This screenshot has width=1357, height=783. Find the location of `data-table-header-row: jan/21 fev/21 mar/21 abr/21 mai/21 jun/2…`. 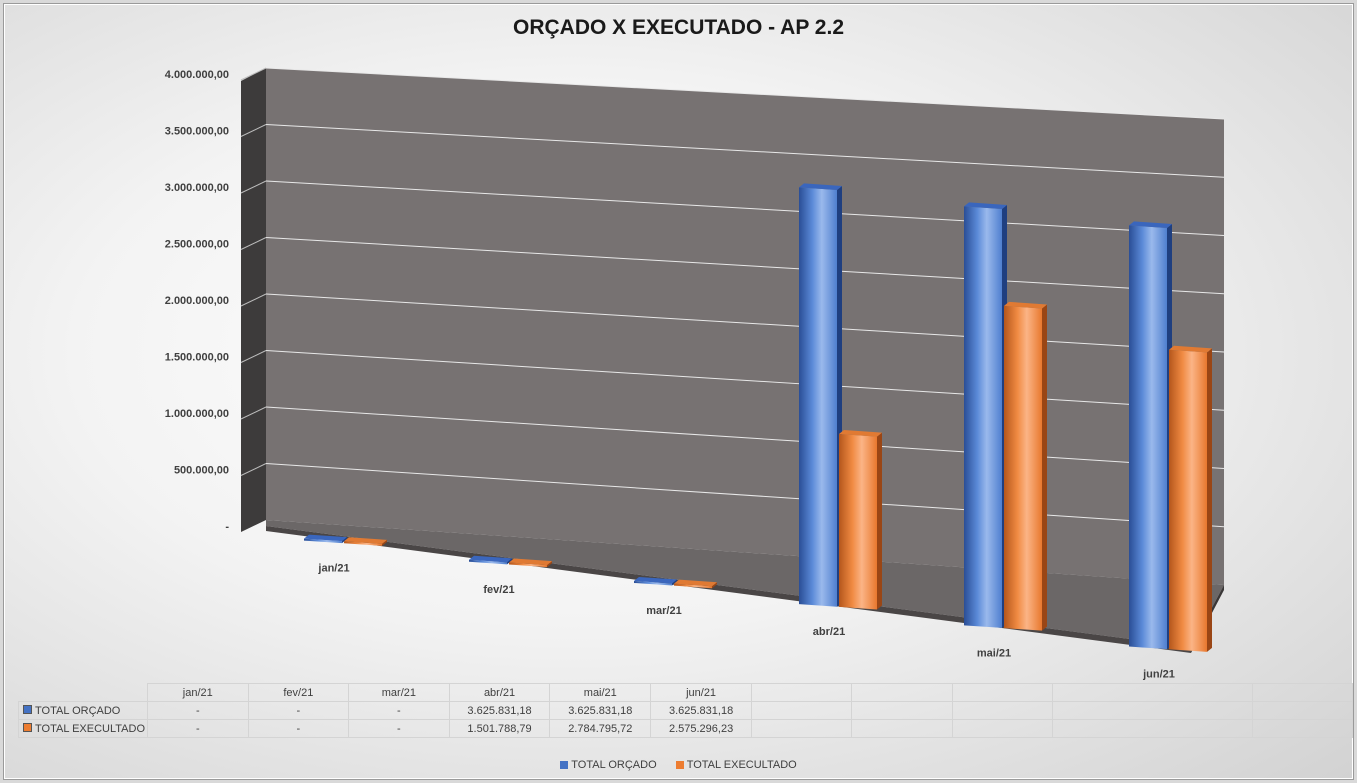

data-table-header-row: jan/21 fev/21 mar/21 abr/21 mai/21 jun/2… is located at coordinates (685, 692).